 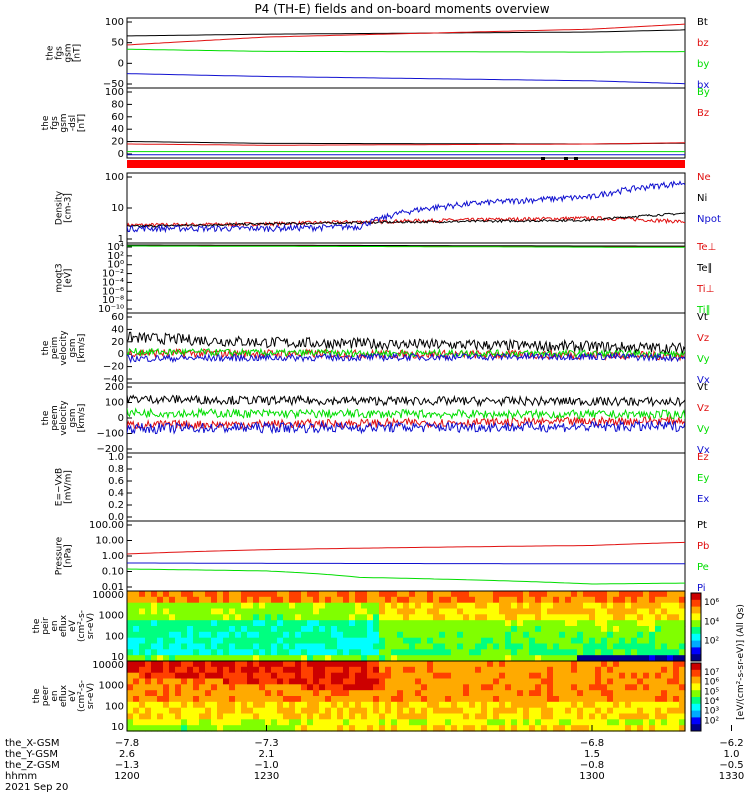 What do you see at coordinates (113, 367) in the screenshot?
I see `panel-ytick: −20` at bounding box center [113, 367].